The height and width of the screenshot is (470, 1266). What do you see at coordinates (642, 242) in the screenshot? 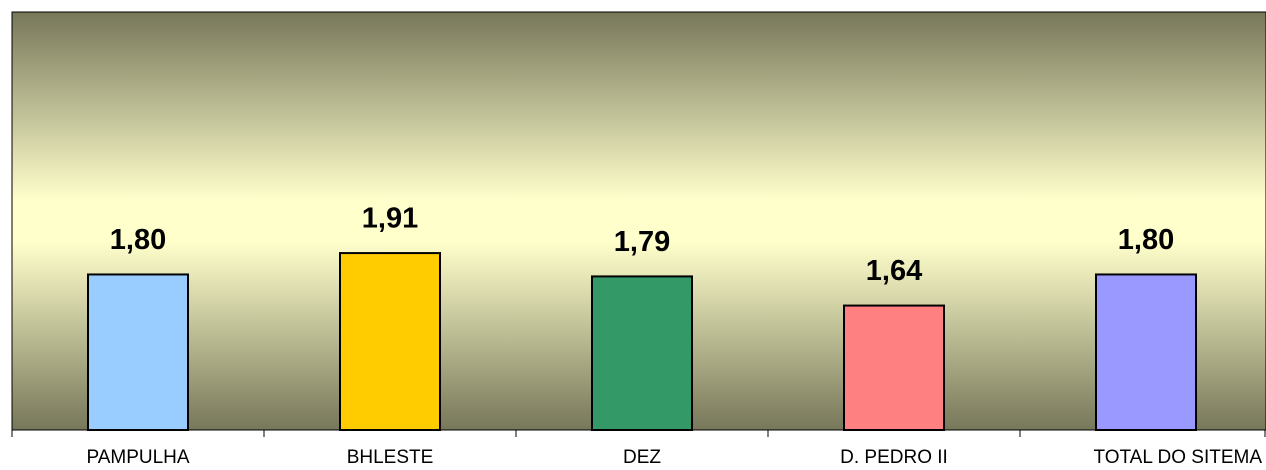
I see `value-label: 1,79` at bounding box center [642, 242].